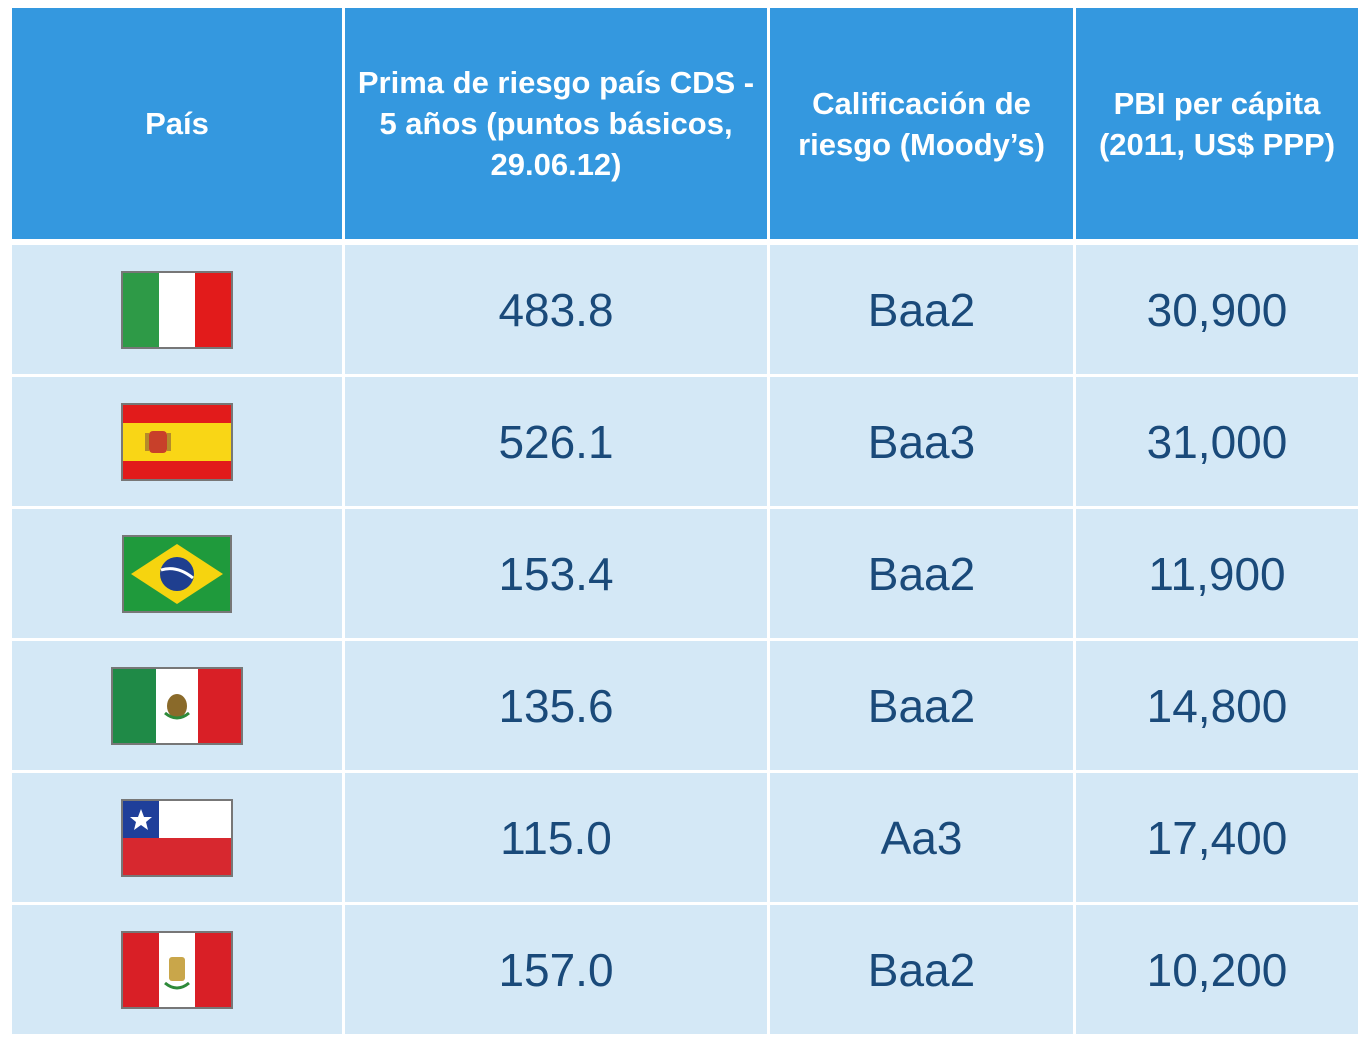  I want to click on header-cell: Calificación de riesgo (Moody’s), so click(921, 123).